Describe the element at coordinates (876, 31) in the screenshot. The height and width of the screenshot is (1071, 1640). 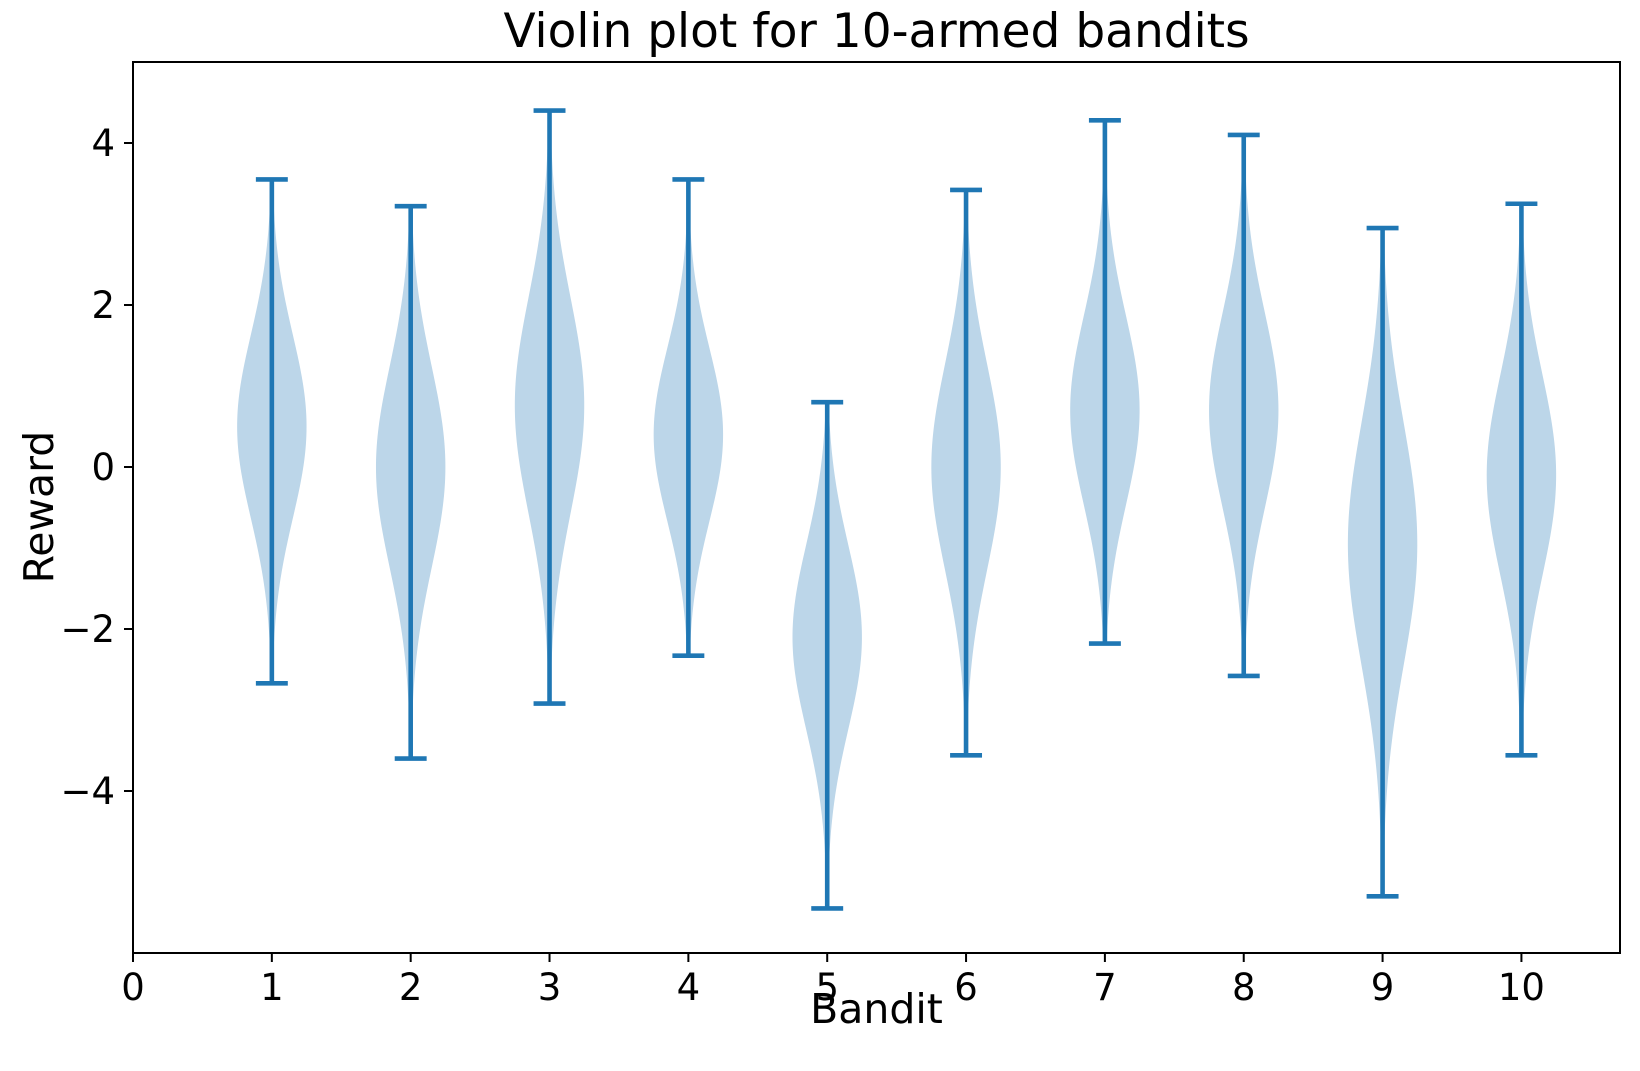
I see `chart-title: Violin plot for 10-armed bandits` at that location.